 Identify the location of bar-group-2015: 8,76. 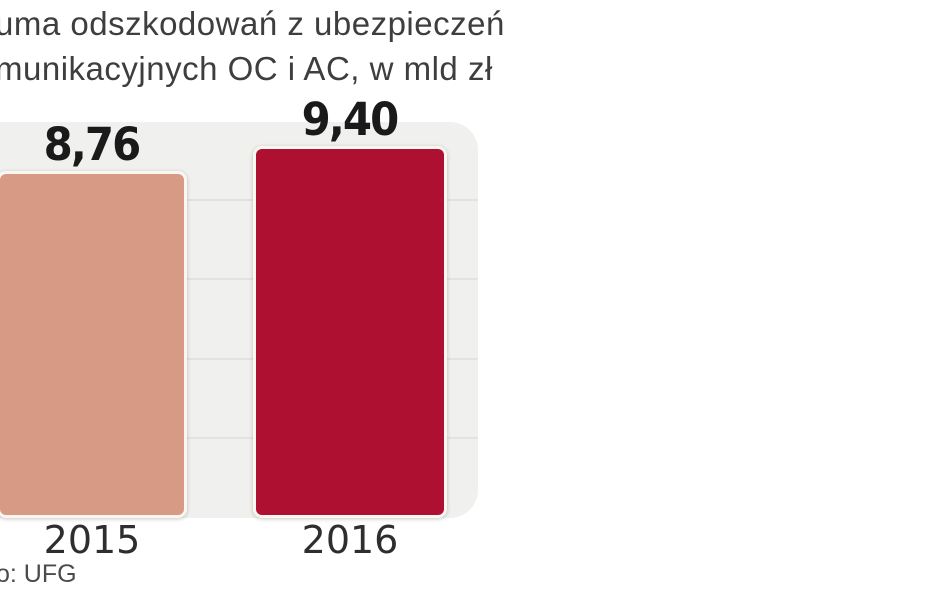
(93, 320).